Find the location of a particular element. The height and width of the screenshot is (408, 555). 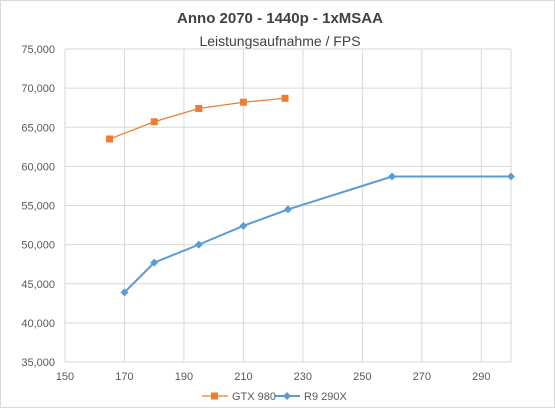

legend-label: R9 290X is located at coordinates (325, 397).